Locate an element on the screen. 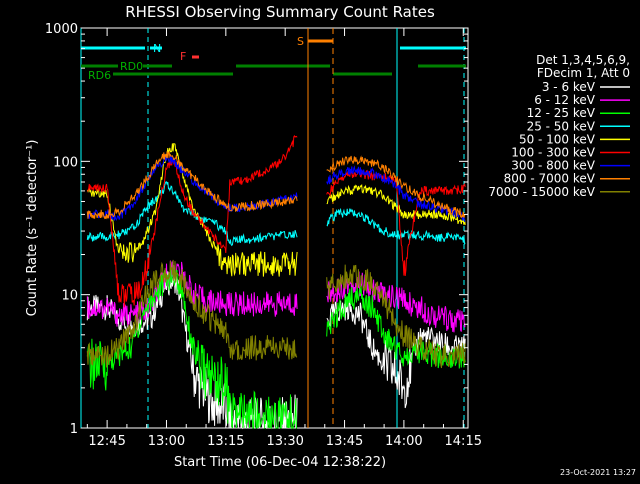 The width and height of the screenshot is (640, 484). legend-label-3: 25 - 50 keV is located at coordinates (561, 126).